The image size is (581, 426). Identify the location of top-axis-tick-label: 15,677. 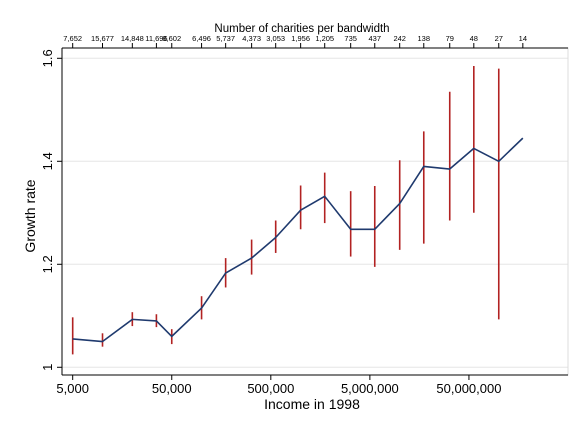
(102, 38).